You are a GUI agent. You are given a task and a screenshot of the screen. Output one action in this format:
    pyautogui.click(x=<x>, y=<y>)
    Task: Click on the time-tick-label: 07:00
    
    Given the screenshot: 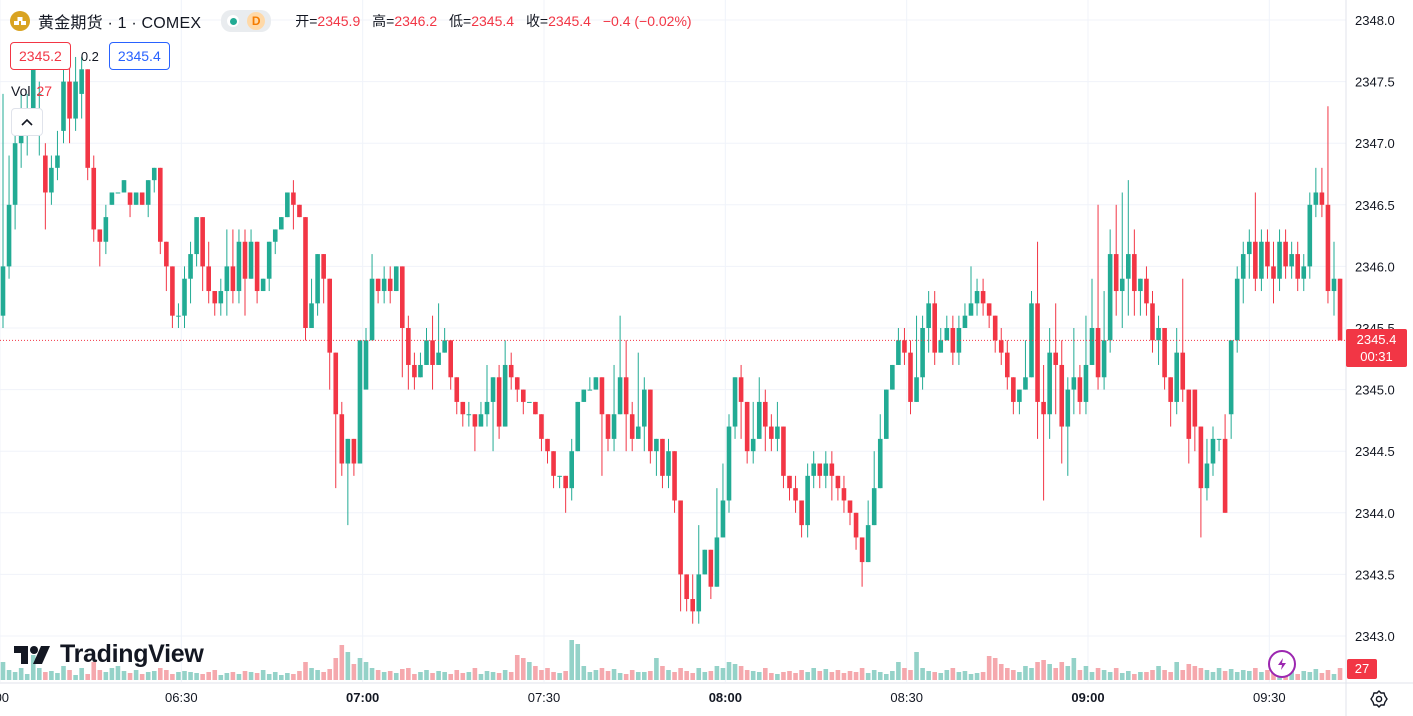 What is the action you would take?
    pyautogui.click(x=362, y=697)
    